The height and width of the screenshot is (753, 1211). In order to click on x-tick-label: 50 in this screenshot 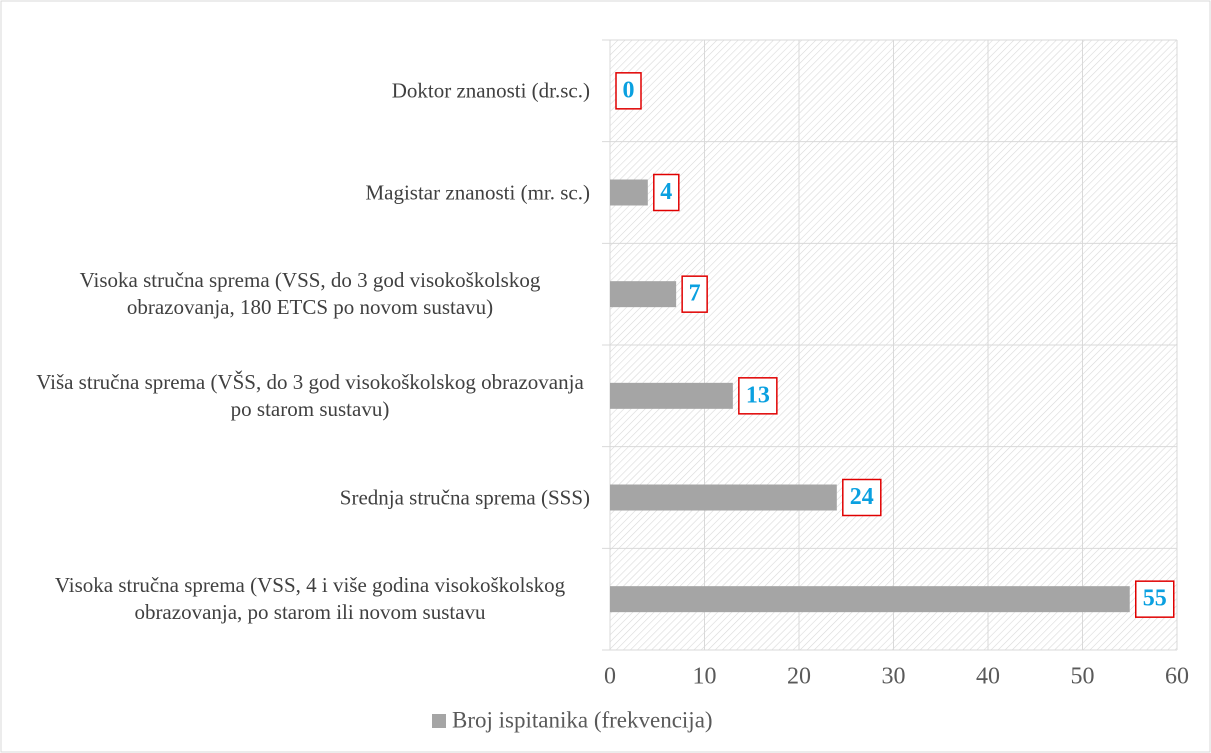, I will do `click(1083, 677)`.